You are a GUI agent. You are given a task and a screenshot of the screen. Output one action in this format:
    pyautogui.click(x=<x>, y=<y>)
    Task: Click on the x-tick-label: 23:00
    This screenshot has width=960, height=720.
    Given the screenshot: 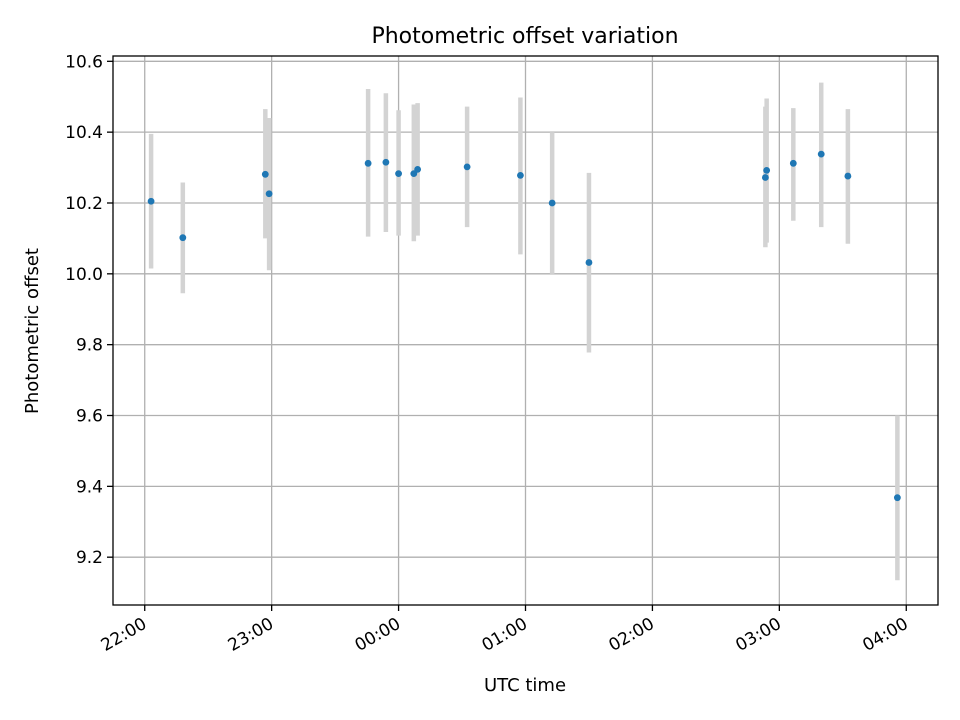 What is the action you would take?
    pyautogui.click(x=251, y=635)
    